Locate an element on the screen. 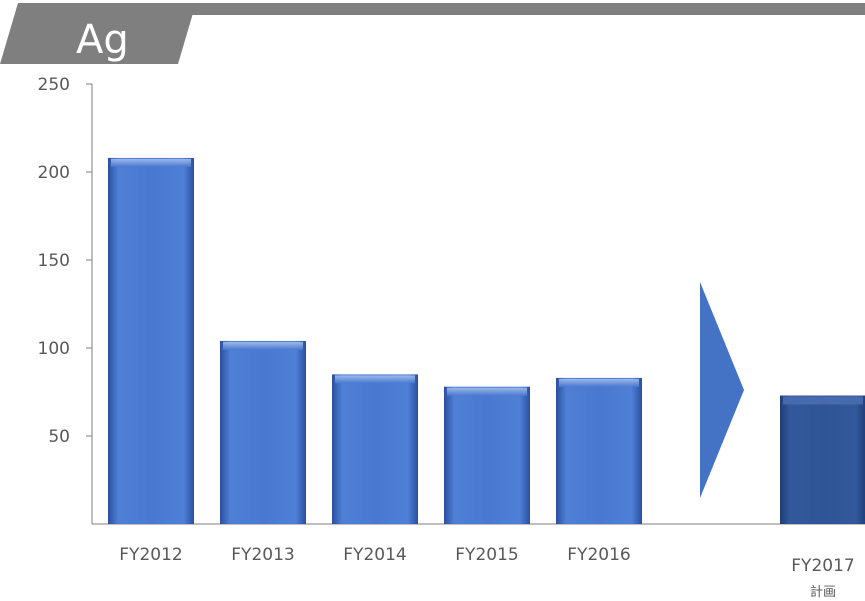 This screenshot has width=865, height=601. bar-fy2017 is located at coordinates (822, 459).